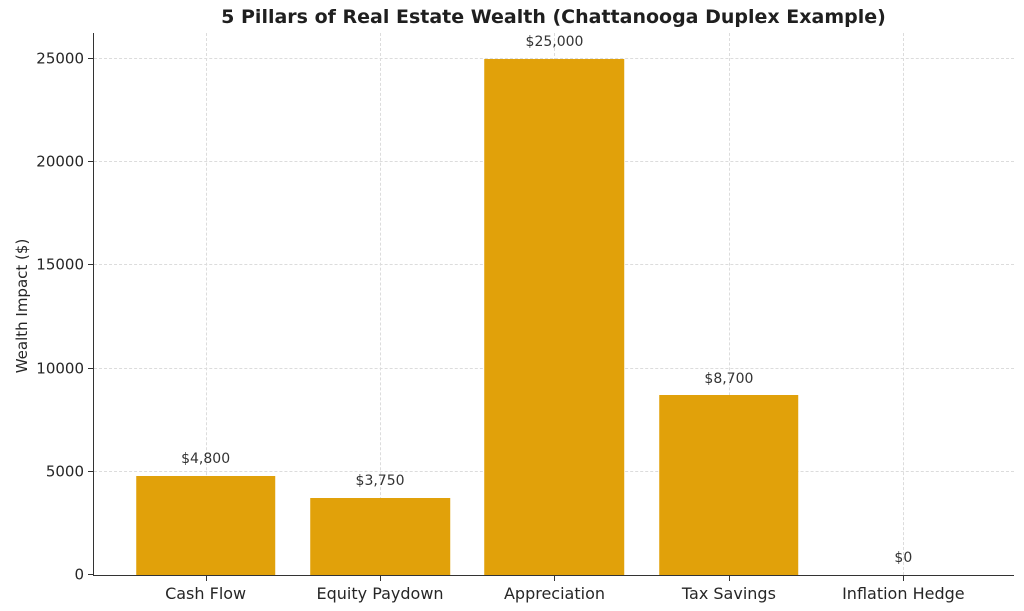 This screenshot has width=1024, height=611. Describe the element at coordinates (729, 378) in the screenshot. I see `bar-value-label: $8,700` at that location.